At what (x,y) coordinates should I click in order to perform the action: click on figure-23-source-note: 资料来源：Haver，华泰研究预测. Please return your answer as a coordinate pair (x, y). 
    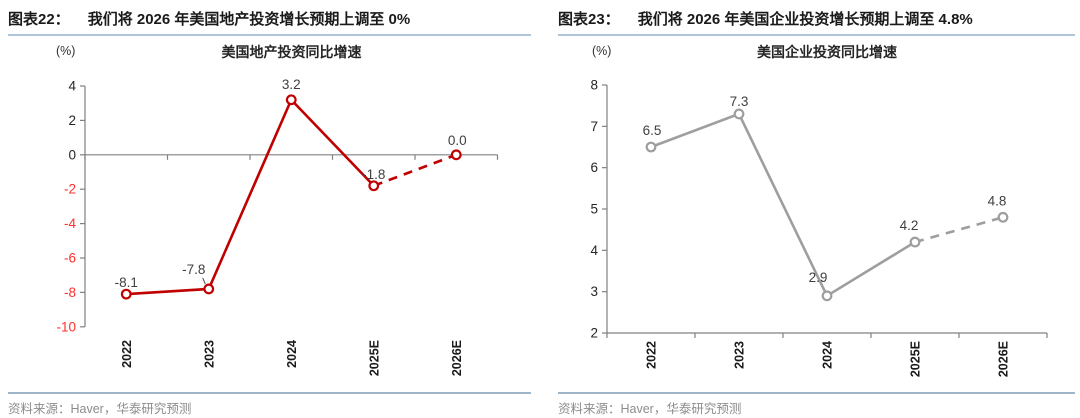
    Looking at the image, I should click on (650, 409).